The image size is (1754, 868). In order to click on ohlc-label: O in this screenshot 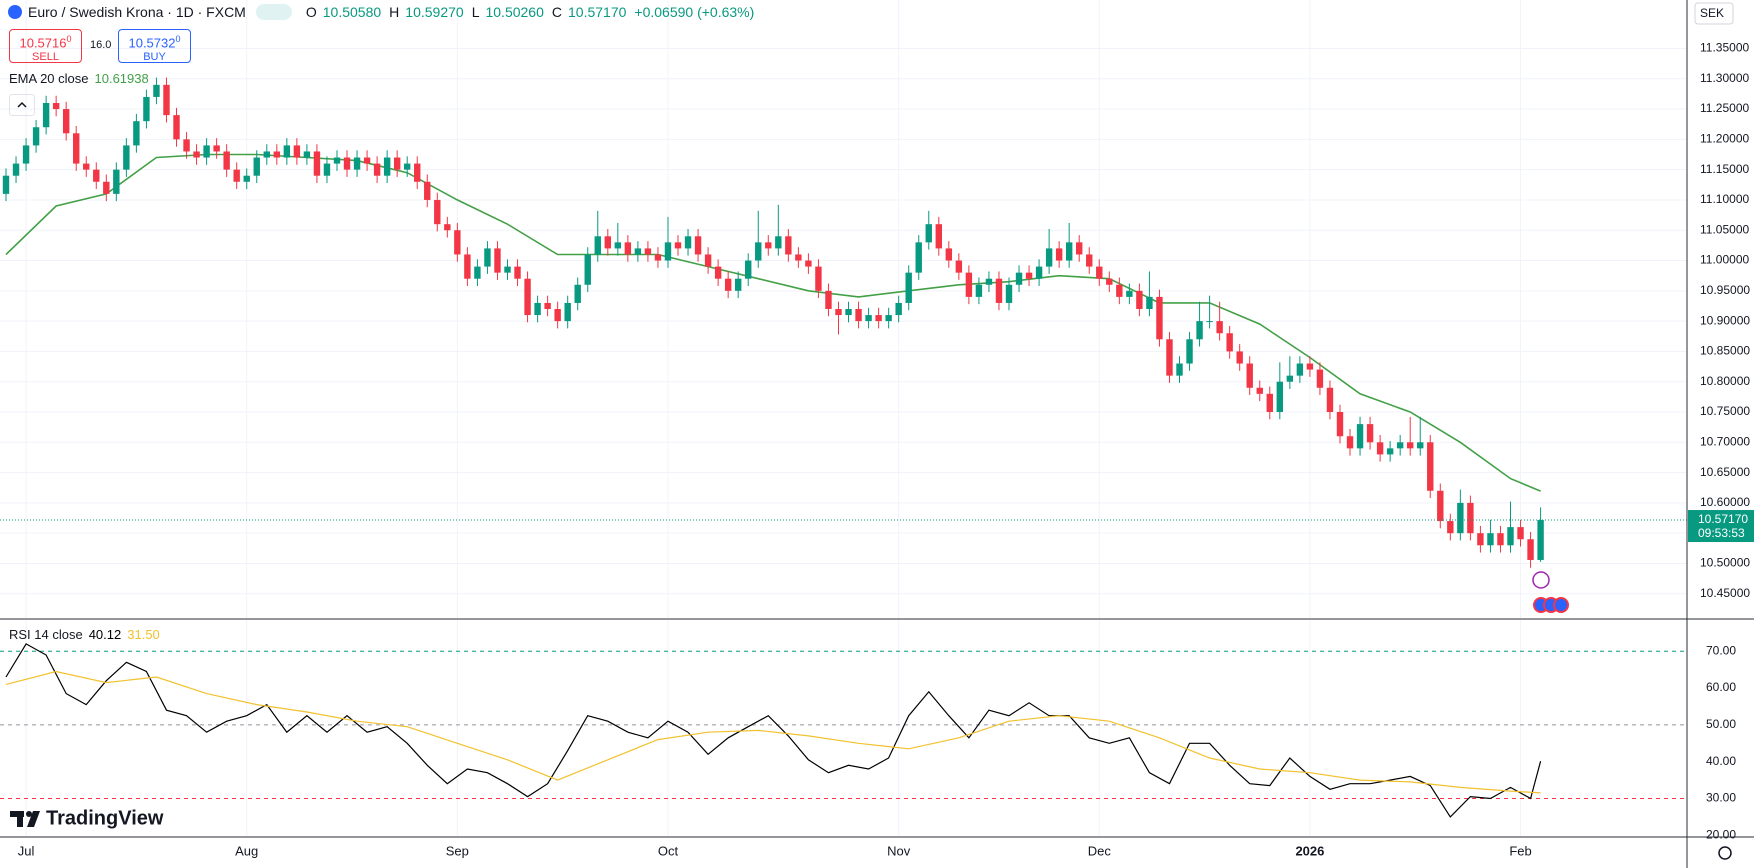, I will do `click(311, 12)`.